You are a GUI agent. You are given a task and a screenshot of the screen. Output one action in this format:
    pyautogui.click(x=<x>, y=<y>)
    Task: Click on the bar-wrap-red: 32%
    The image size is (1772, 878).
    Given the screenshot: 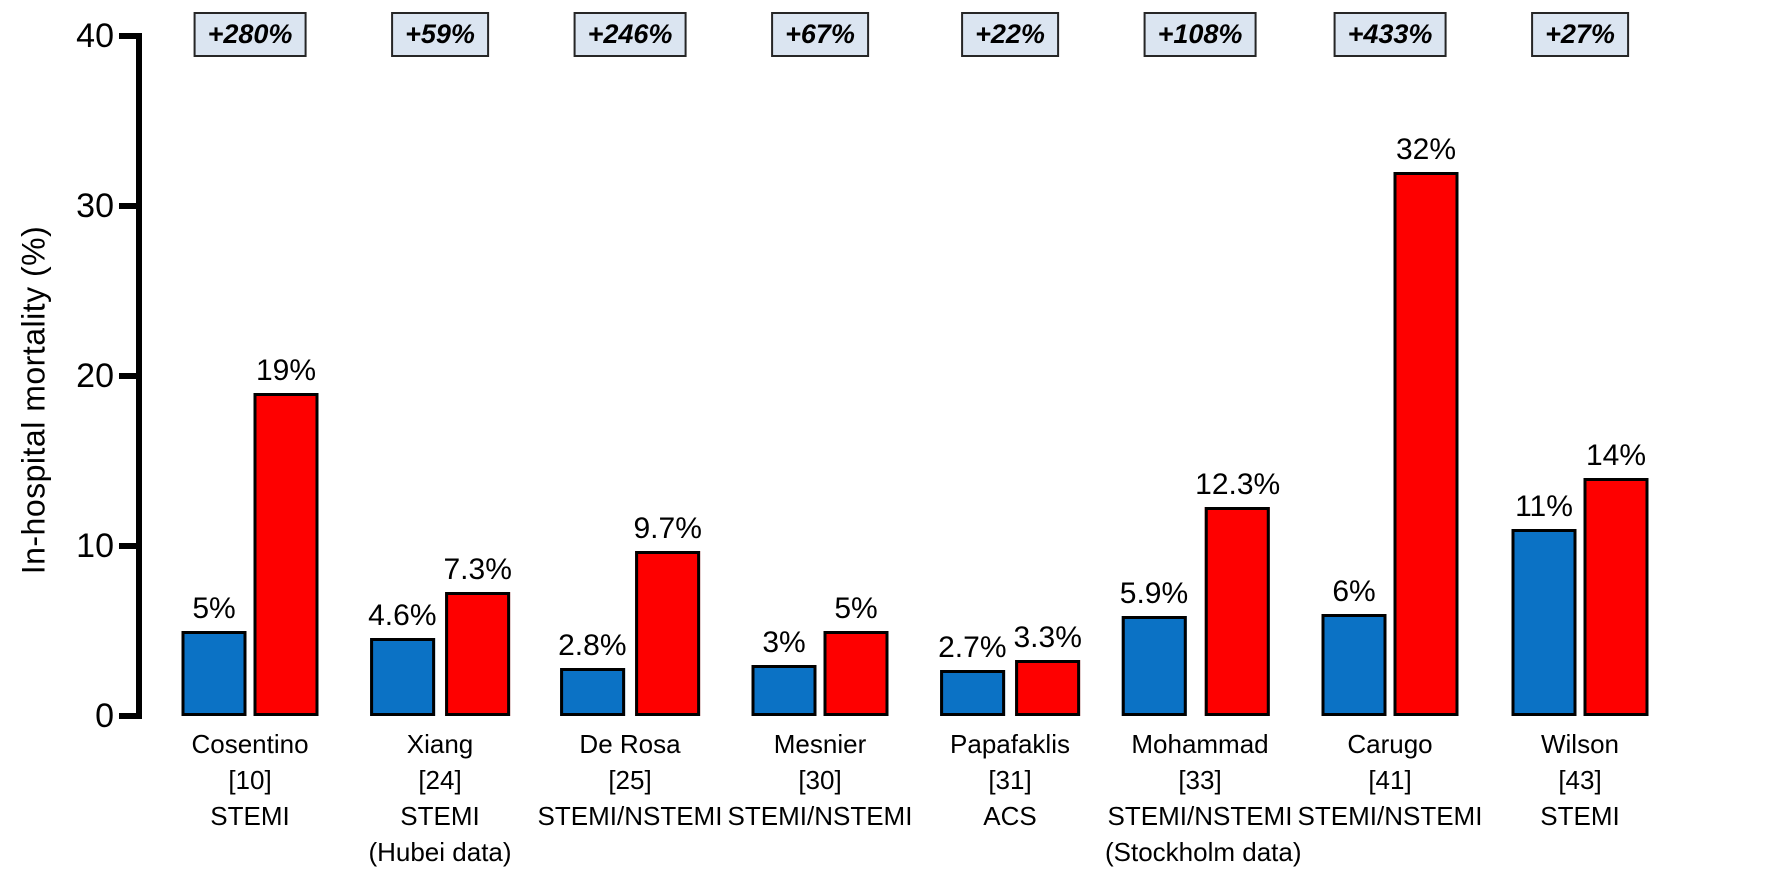 What is the action you would take?
    pyautogui.click(x=1426, y=424)
    